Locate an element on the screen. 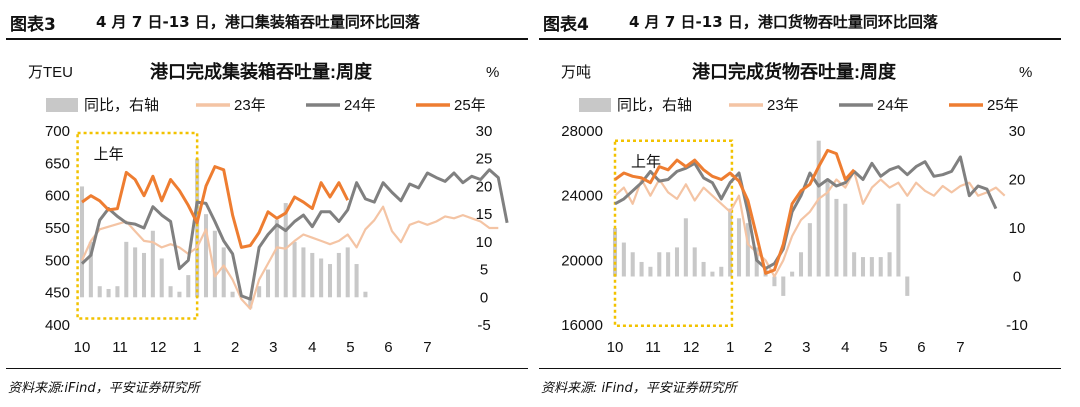 Image resolution: width=1080 pixels, height=407 pixels. series-line-25年 is located at coordinates (735, 211).